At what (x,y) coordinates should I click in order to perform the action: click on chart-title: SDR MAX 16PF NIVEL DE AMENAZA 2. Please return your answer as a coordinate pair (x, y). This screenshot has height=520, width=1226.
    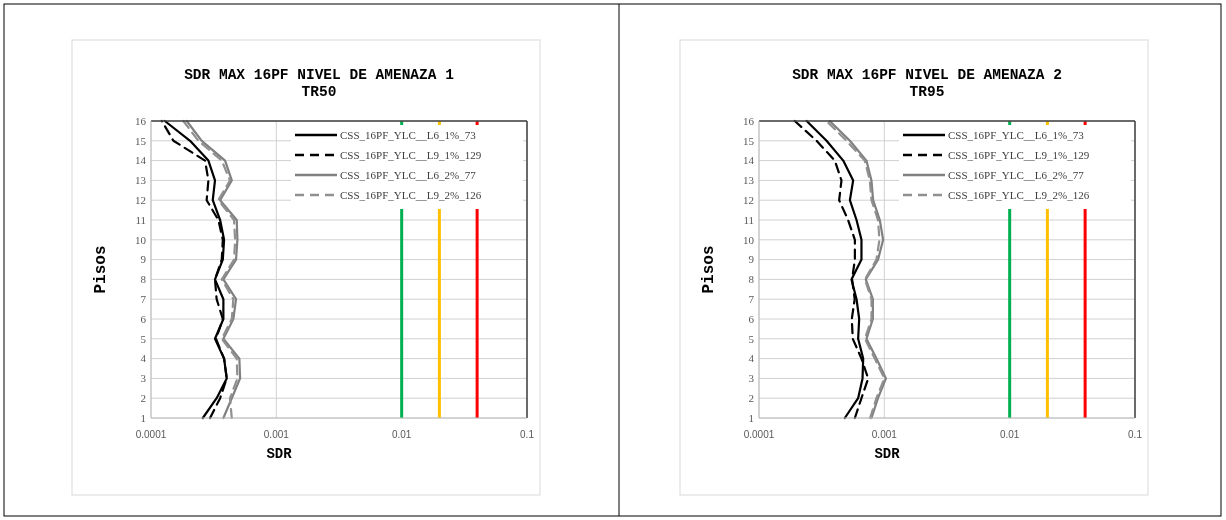
    Looking at the image, I should click on (927, 75).